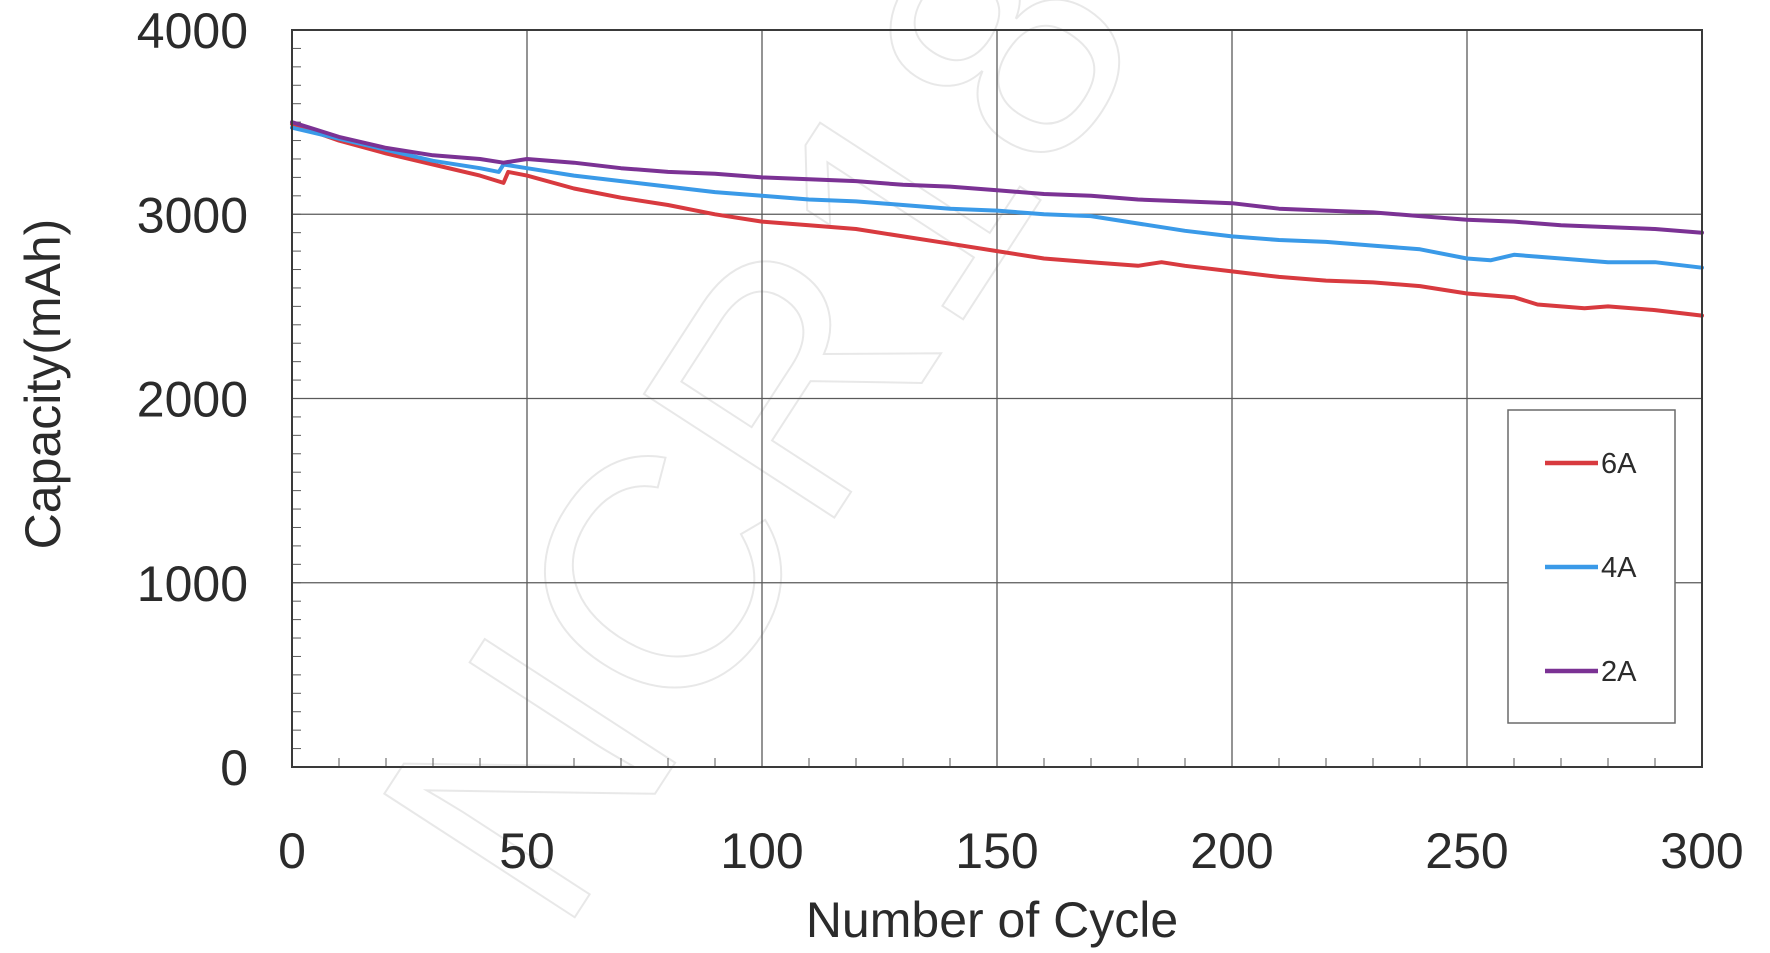 The width and height of the screenshot is (1770, 953). I want to click on x-axis-tick-labels: 0 50 100 150 200 250 300, so click(1011, 851).